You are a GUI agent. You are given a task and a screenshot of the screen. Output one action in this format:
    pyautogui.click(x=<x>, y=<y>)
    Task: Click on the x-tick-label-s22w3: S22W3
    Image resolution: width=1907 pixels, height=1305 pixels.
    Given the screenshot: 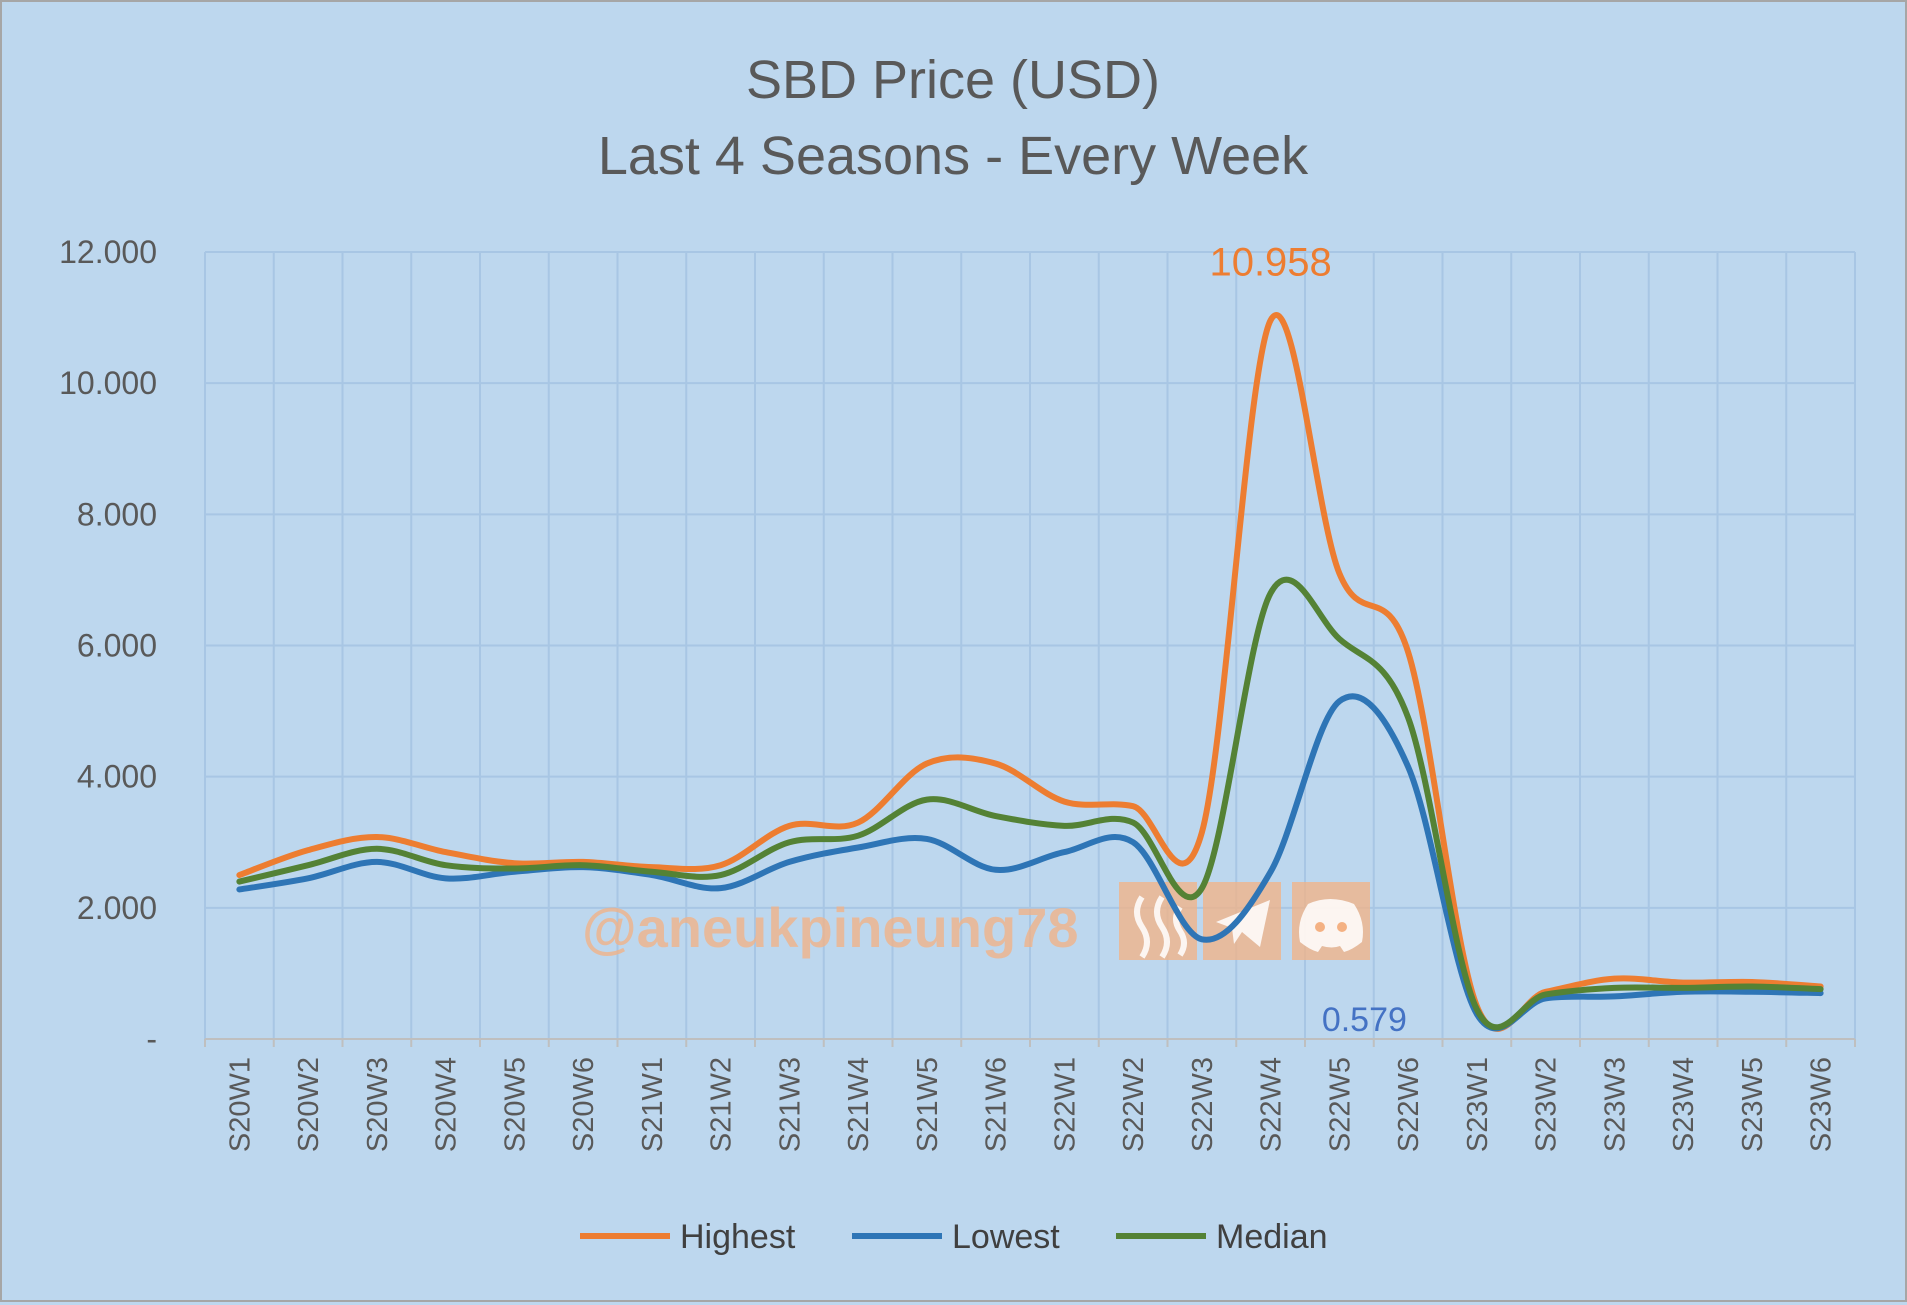 What is the action you would take?
    pyautogui.click(x=1203, y=1104)
    